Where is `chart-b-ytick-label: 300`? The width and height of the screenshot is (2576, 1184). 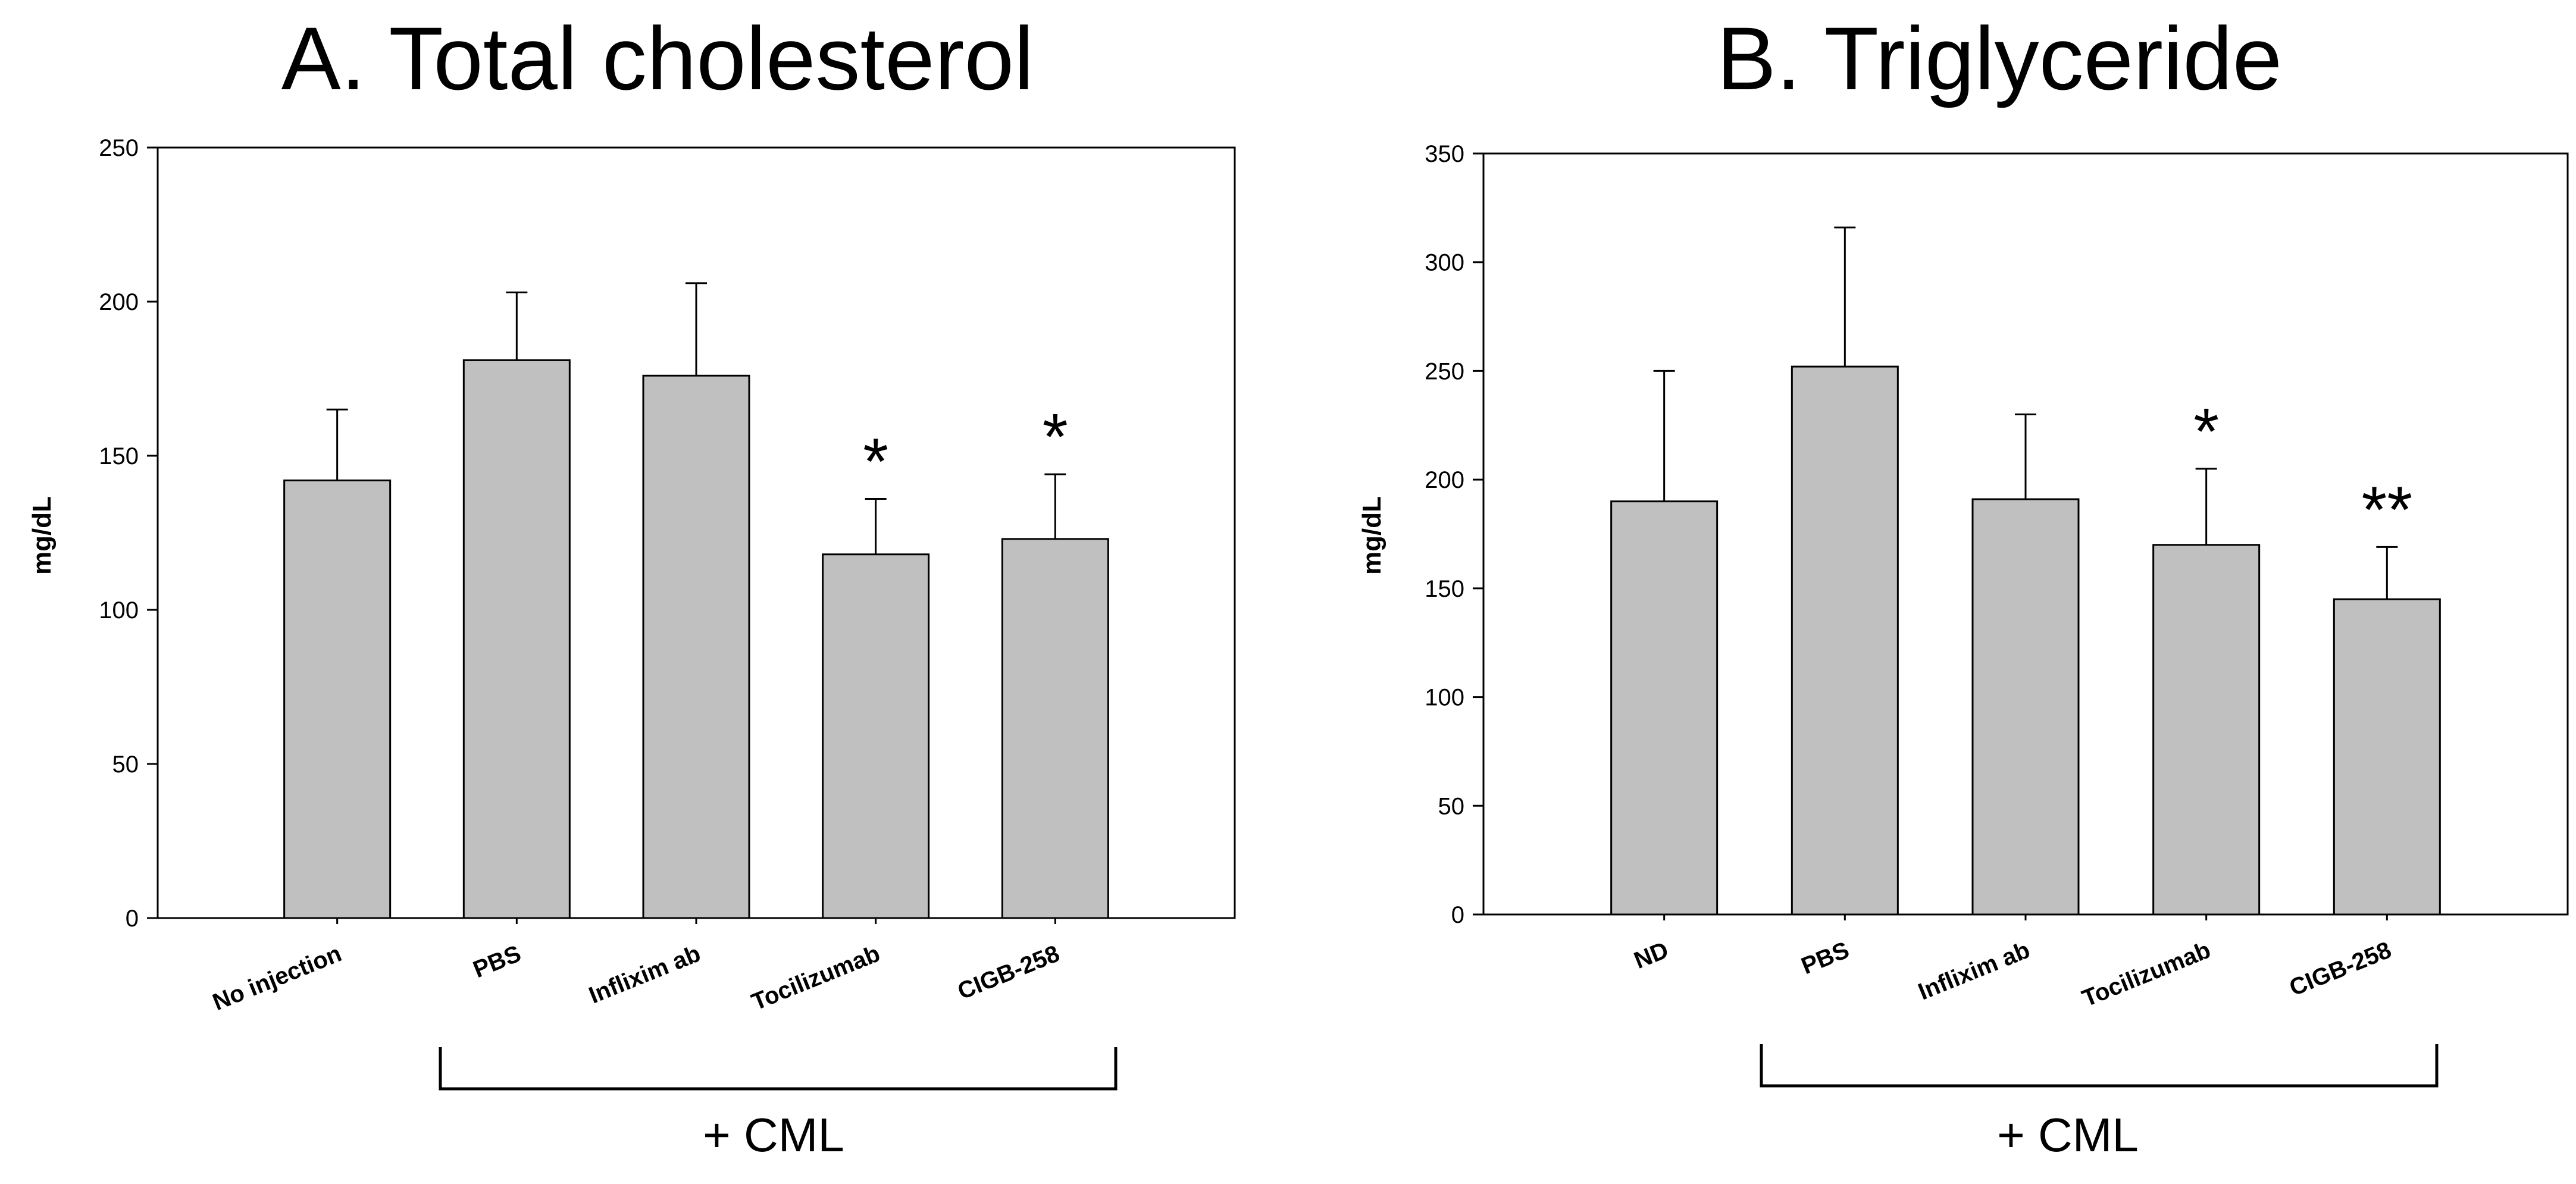
chart-b-ytick-label: 300 is located at coordinates (1444, 263).